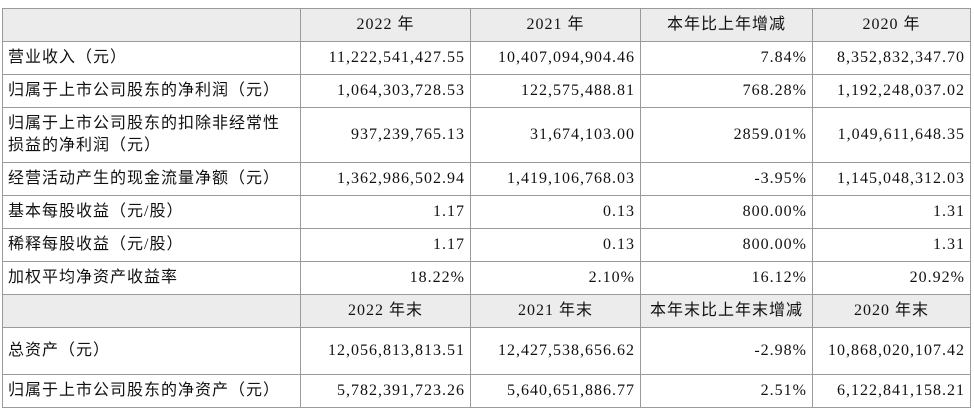 This screenshot has height=412, width=974. Describe the element at coordinates (385, 179) in the screenshot. I see `value-cell: 1,362,986,502.94` at that location.